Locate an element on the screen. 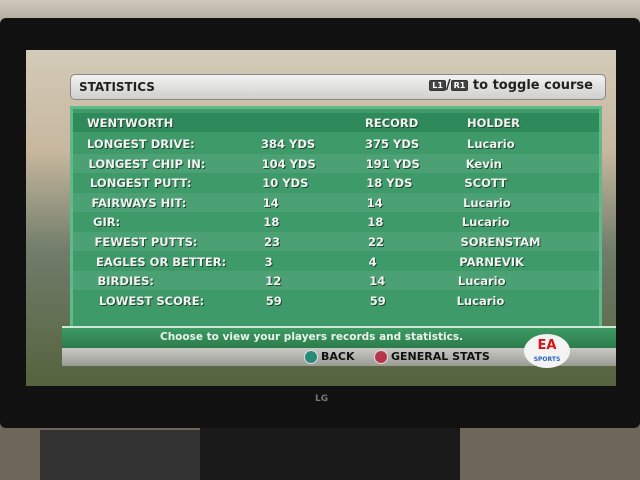 This screenshot has width=640, height=480. stat-value: 3 is located at coordinates (268, 261).